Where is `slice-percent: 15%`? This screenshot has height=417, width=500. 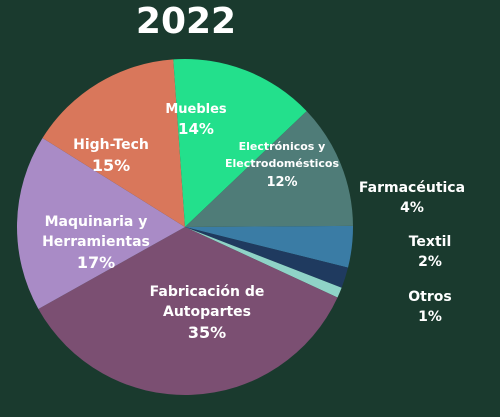 slice-percent: 15% is located at coordinates (111, 165).